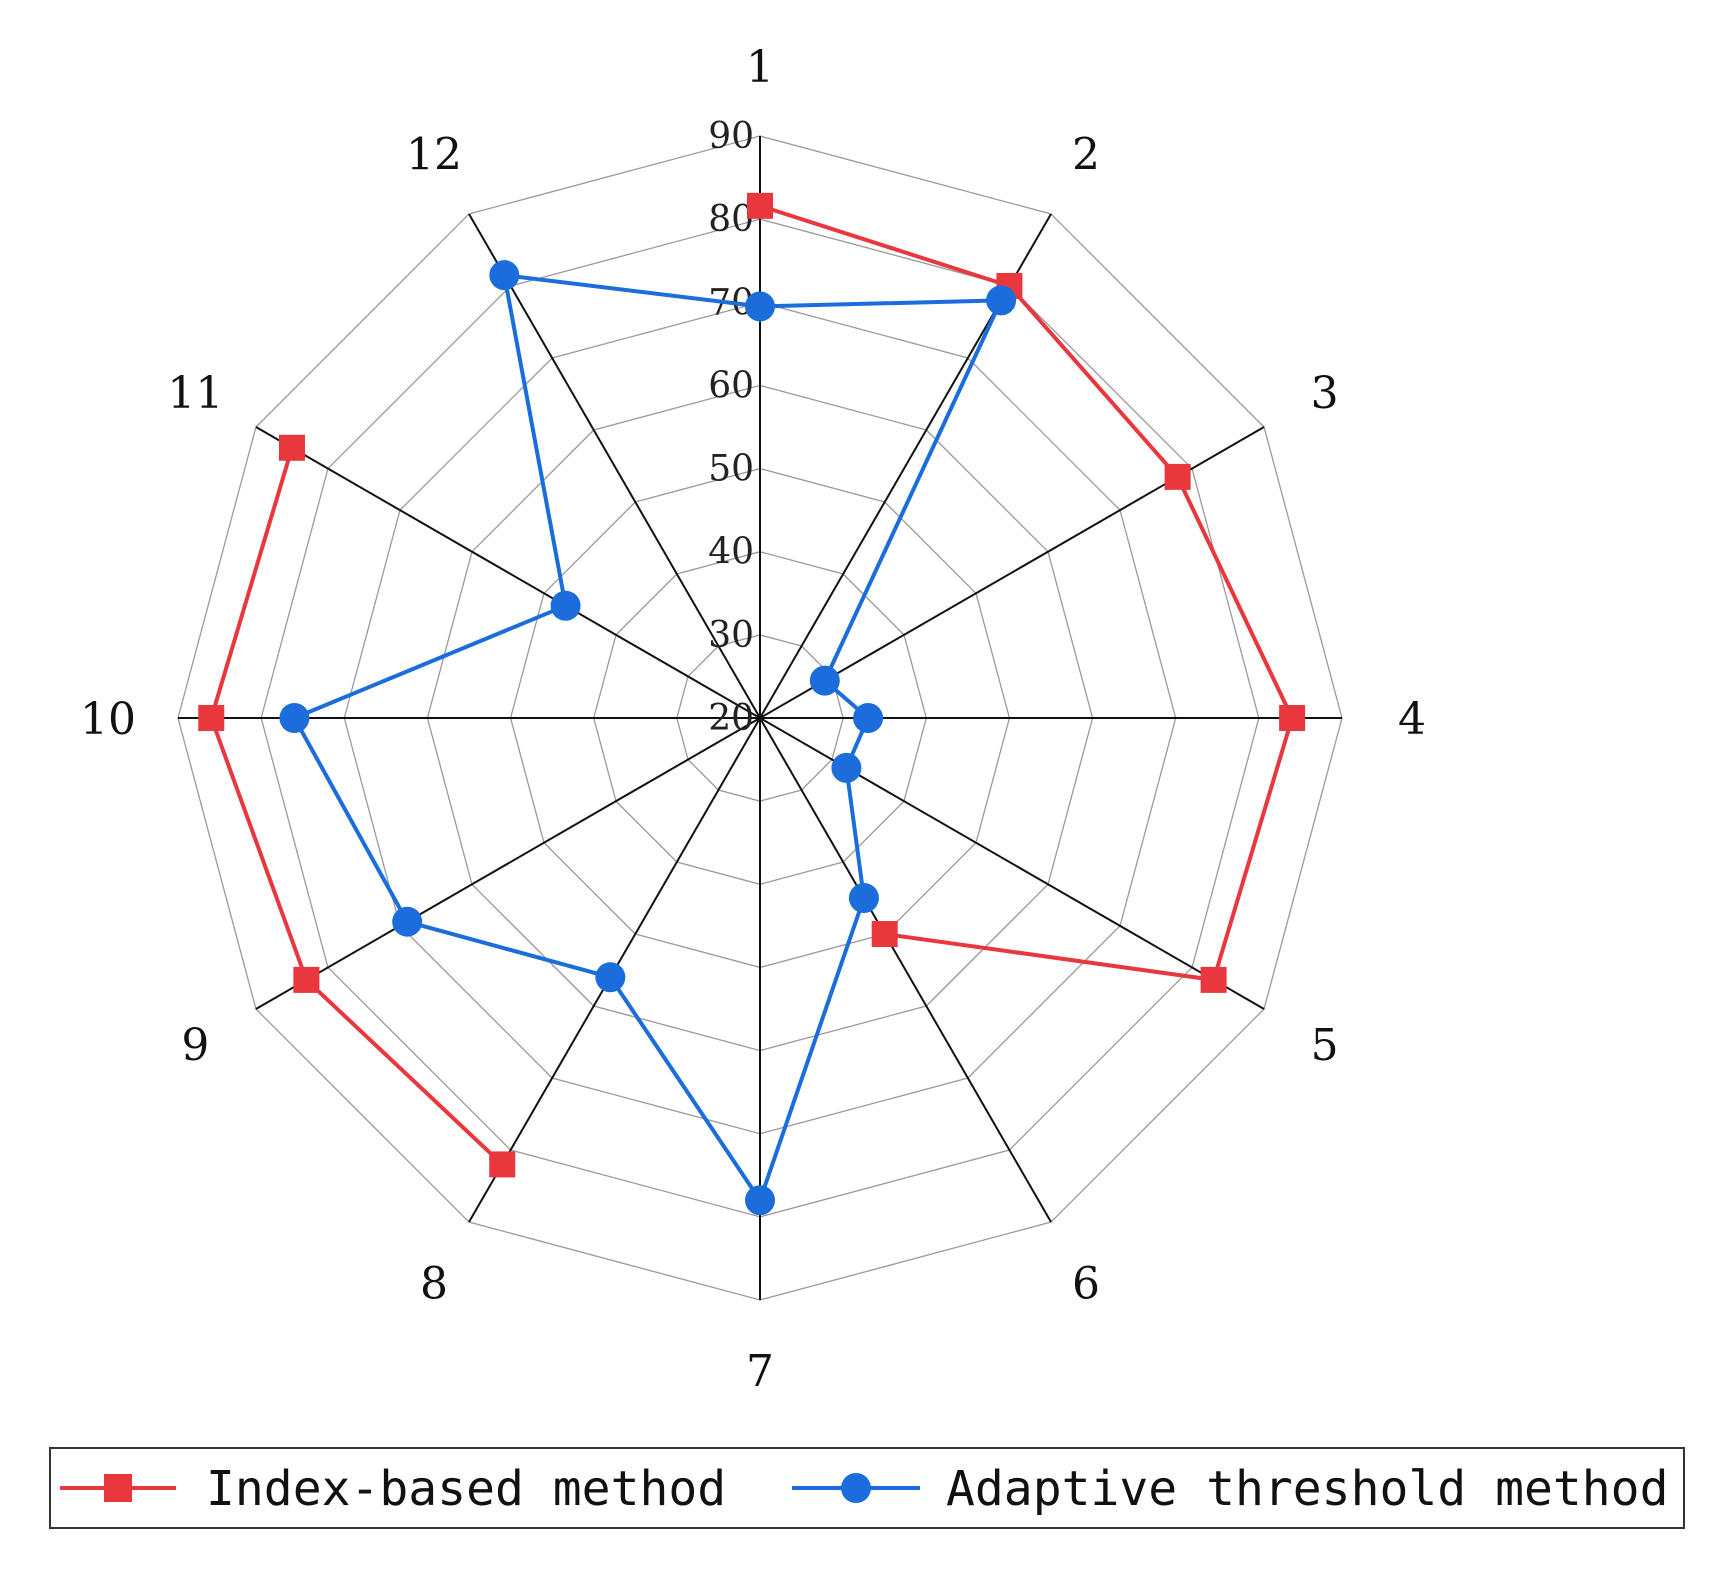  I want to click on category-label: 5, so click(1325, 1045).